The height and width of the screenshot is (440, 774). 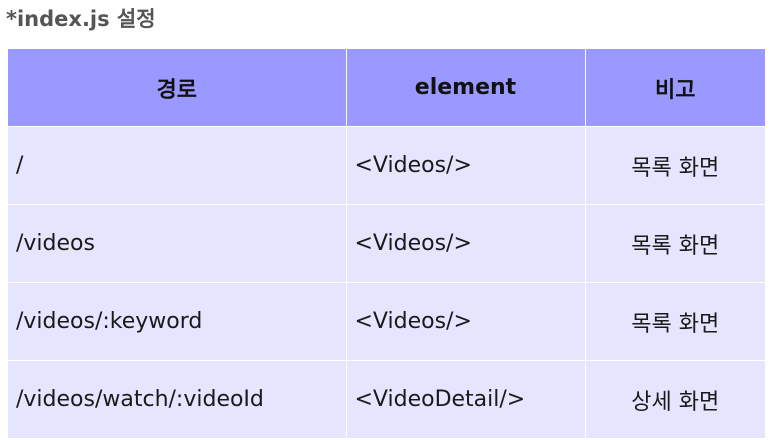 What do you see at coordinates (675, 88) in the screenshot?
I see `column-header-note: 비고` at bounding box center [675, 88].